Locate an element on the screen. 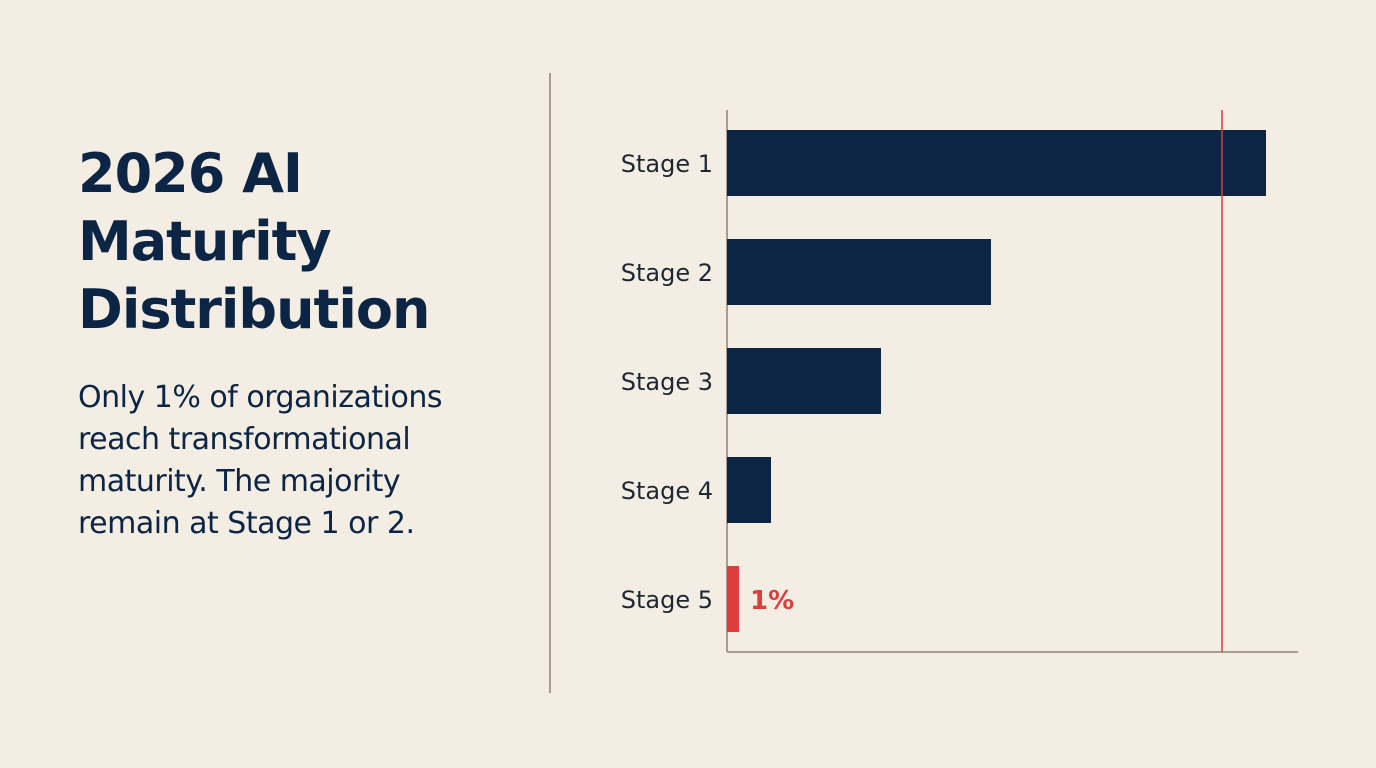 The image size is (1376, 768). page-title: 2026 AI Maturity Distribution is located at coordinates (254, 241).